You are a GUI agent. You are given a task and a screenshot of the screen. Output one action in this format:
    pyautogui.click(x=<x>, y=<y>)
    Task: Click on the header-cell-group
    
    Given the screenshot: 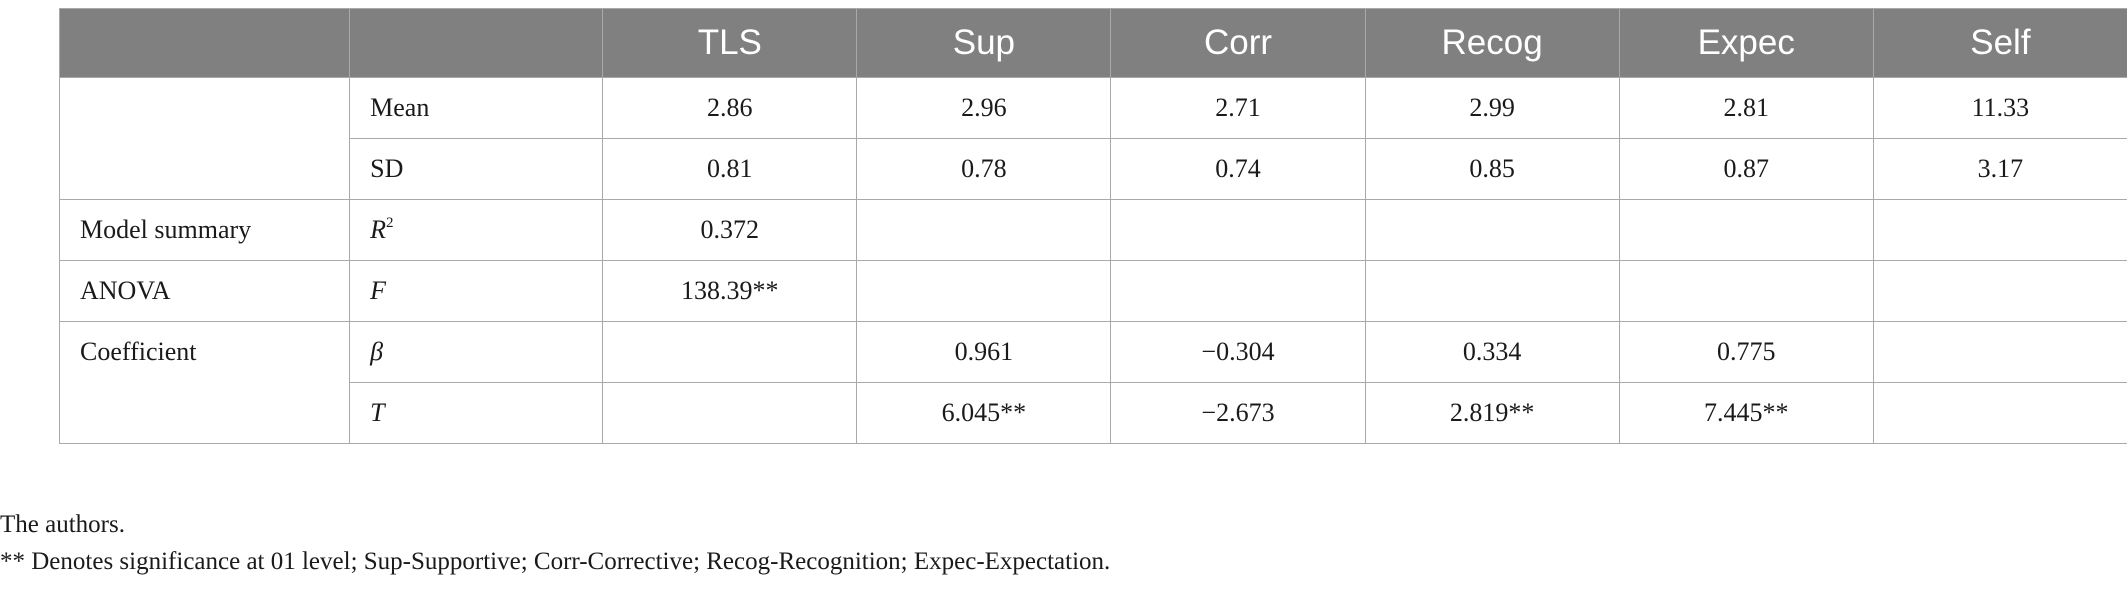 What is the action you would take?
    pyautogui.click(x=204, y=43)
    